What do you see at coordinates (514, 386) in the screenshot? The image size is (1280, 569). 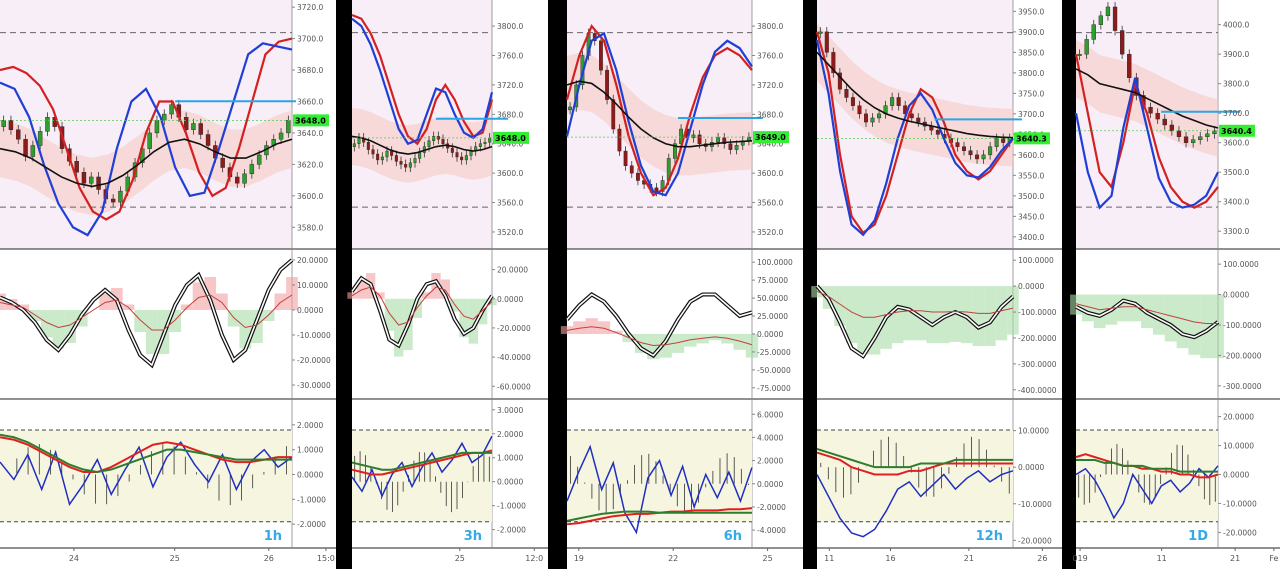 I see `osc-tick-label: -60.0000` at bounding box center [514, 386].